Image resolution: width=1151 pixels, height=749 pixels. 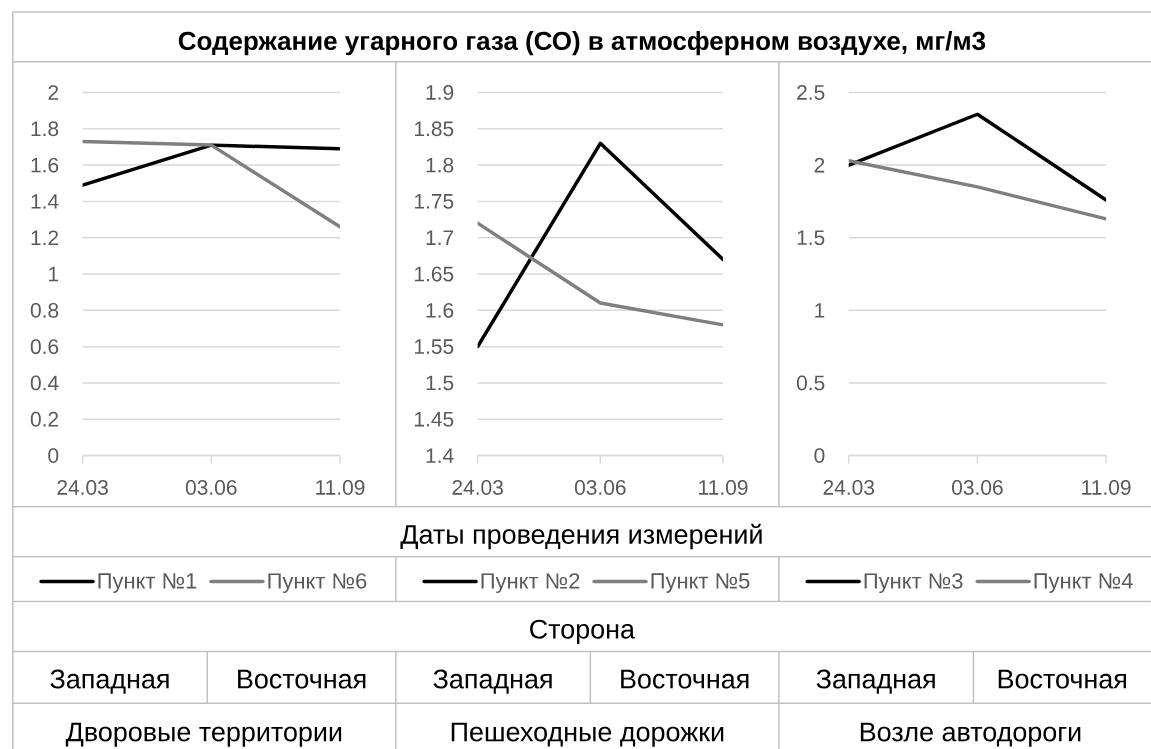 What do you see at coordinates (582, 43) in the screenshot?
I see `text: Содержание угарного газа (СО) в атмосферном воздухе, мг/м3` at bounding box center [582, 43].